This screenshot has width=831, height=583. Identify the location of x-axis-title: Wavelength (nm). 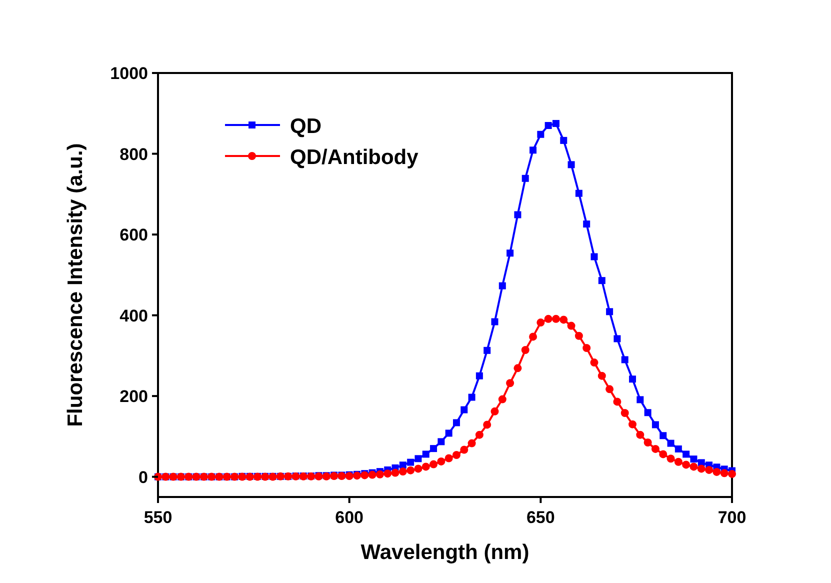
(445, 552).